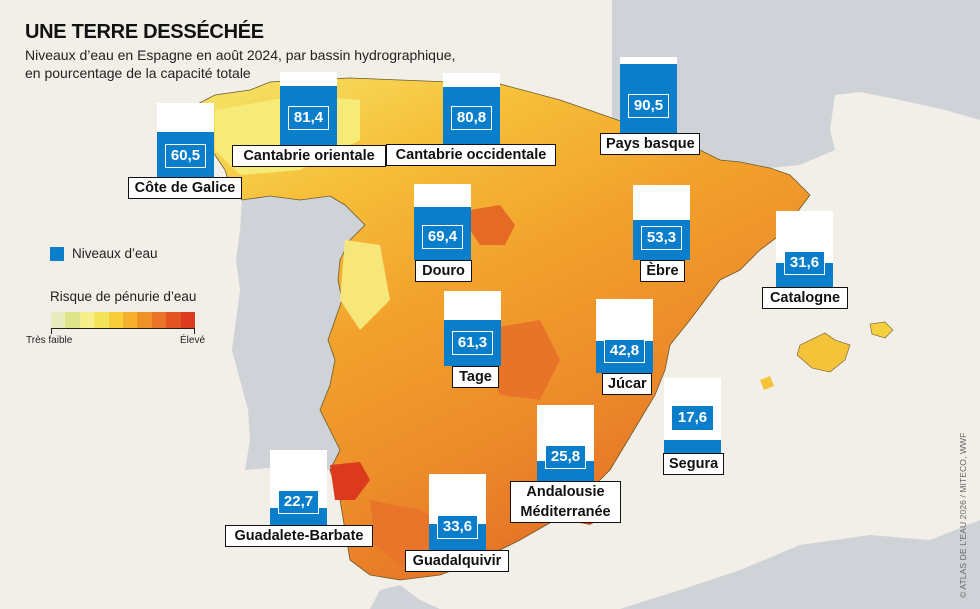  Describe the element at coordinates (650, 144) in the screenshot. I see `basin-label-pays-basque: Pays basque` at that location.